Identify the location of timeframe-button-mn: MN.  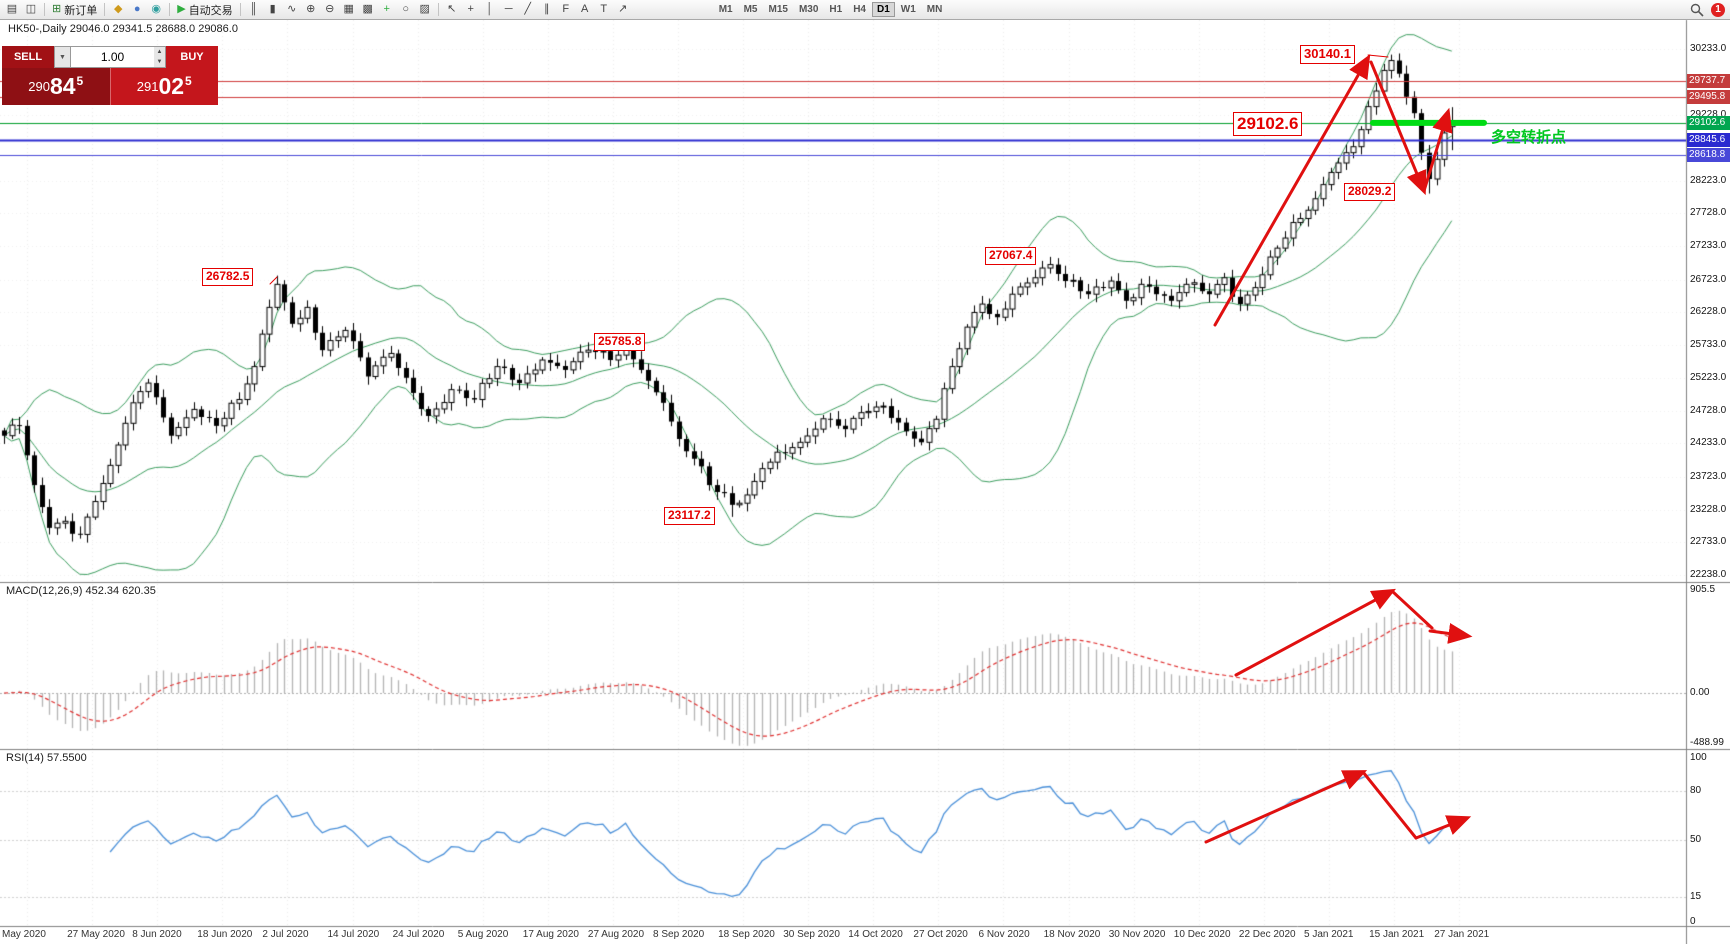
(935, 9).